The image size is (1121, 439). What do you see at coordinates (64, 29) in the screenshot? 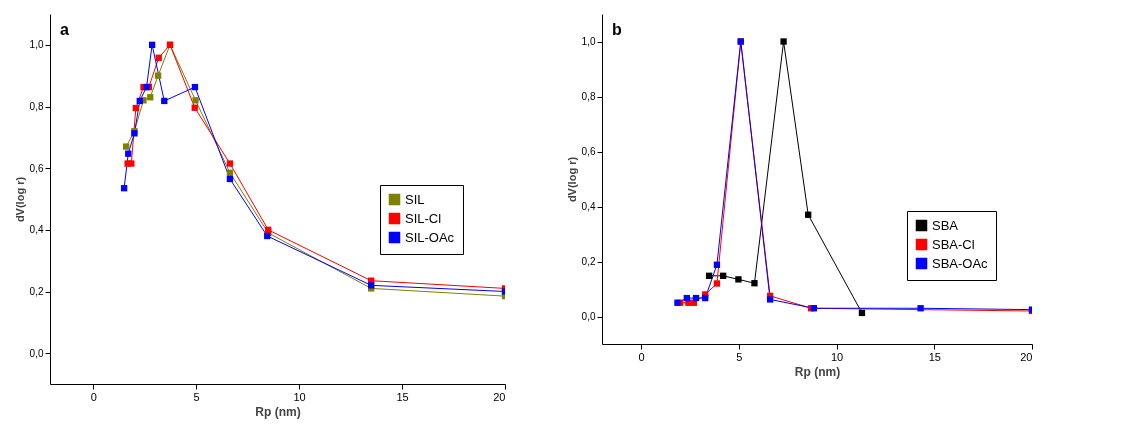
I see `annotation: a` at bounding box center [64, 29].